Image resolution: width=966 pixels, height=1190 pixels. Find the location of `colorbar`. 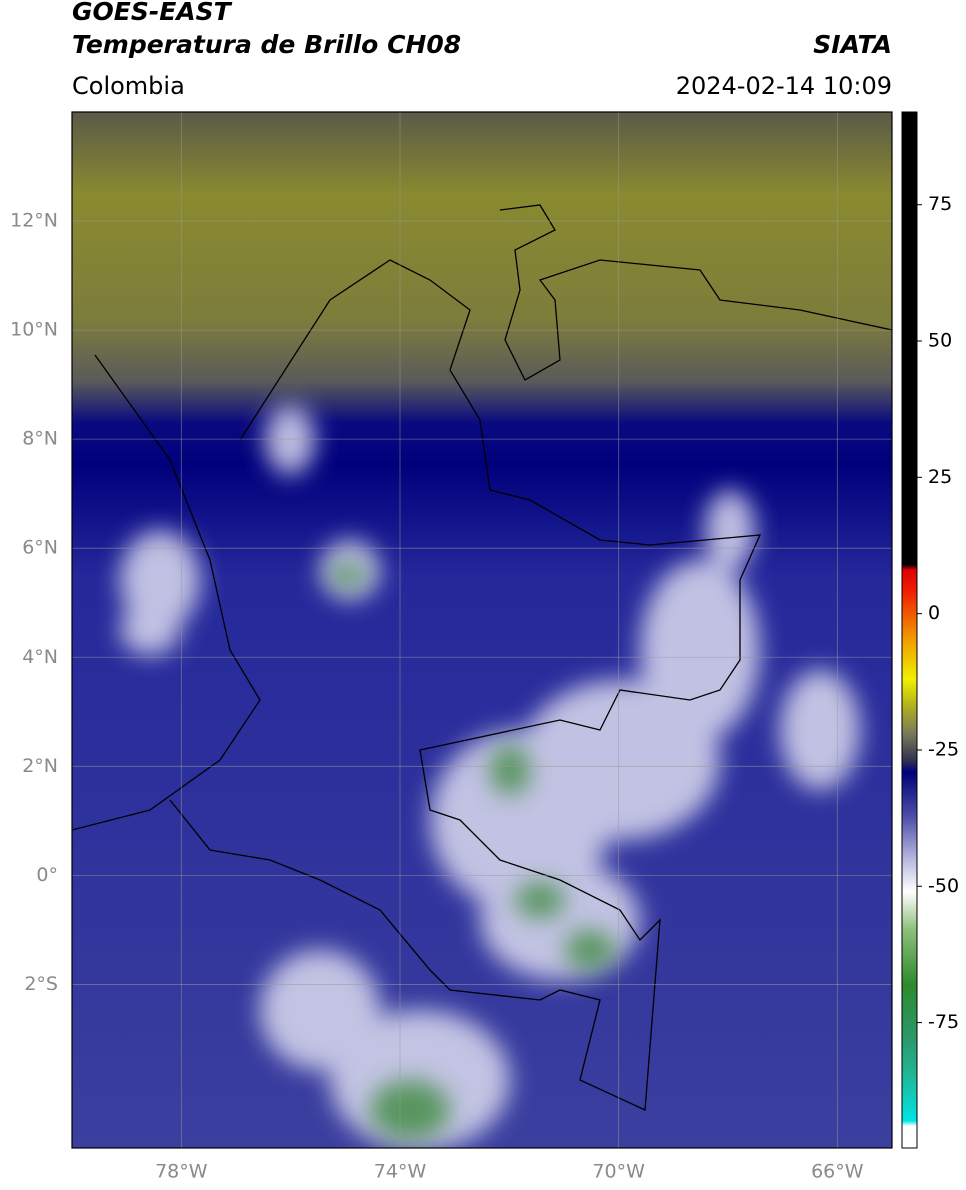

colorbar is located at coordinates (909, 630).